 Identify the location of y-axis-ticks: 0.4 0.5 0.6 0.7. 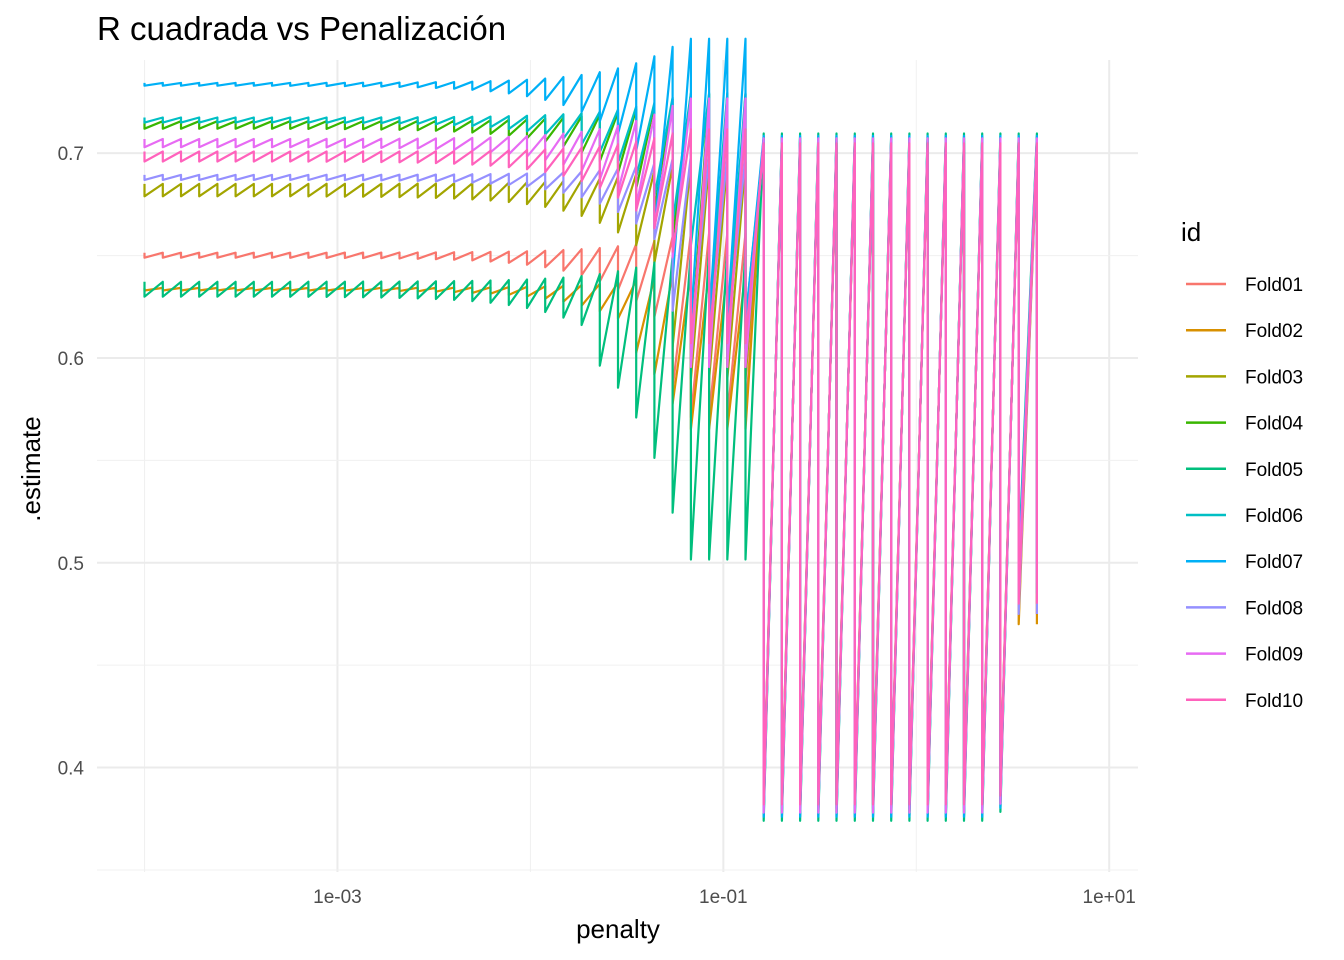
(71, 461).